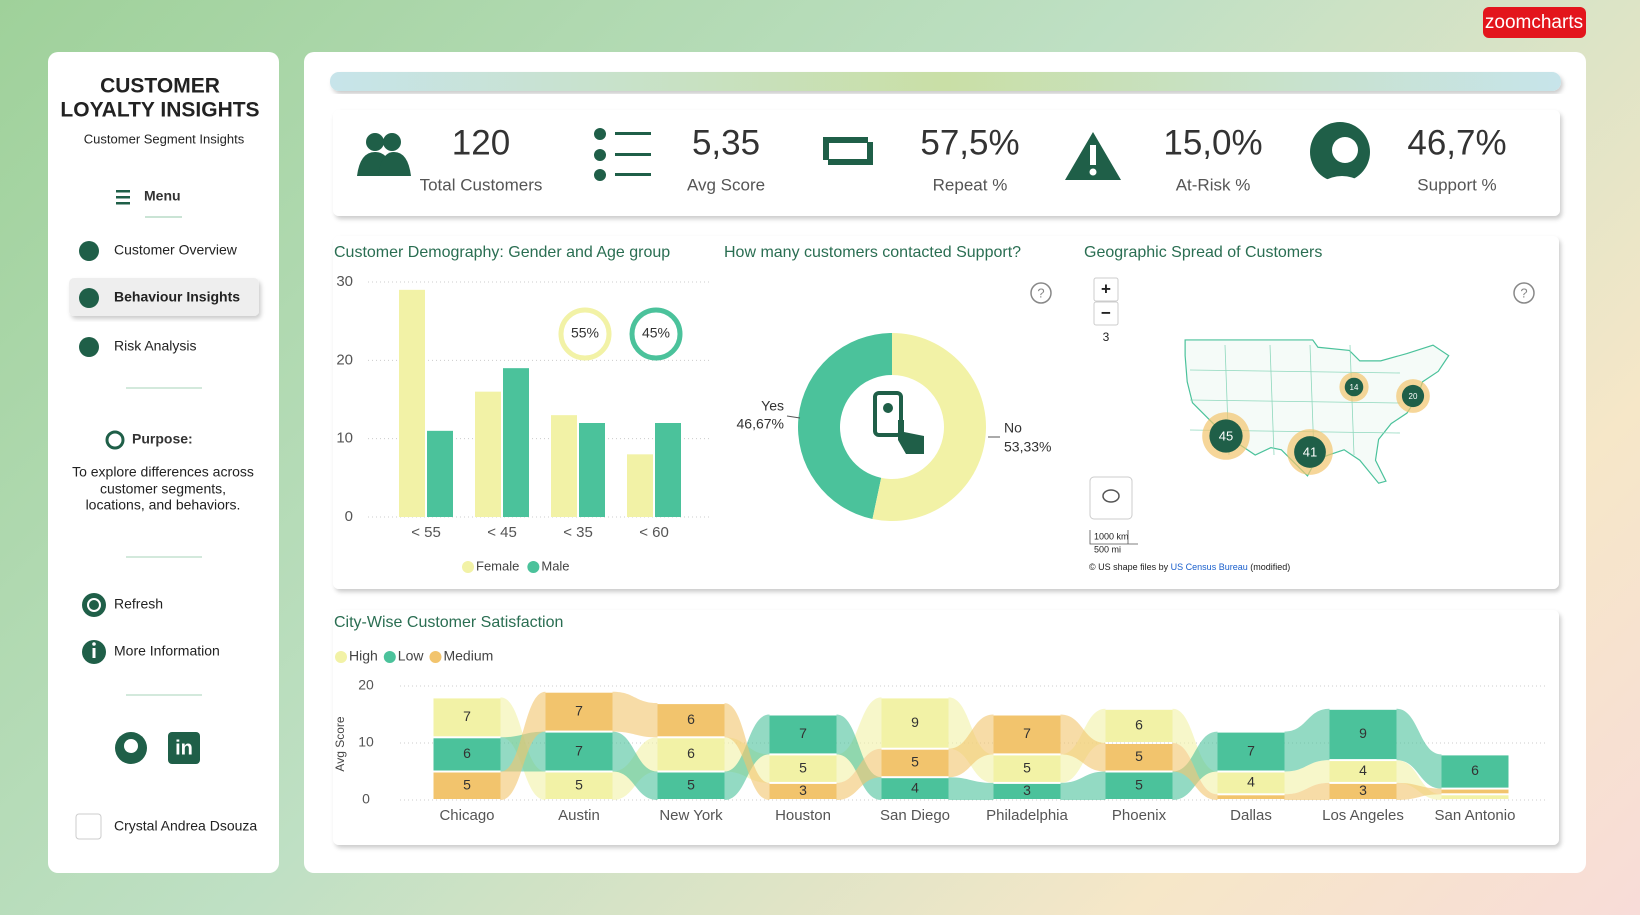 The height and width of the screenshot is (915, 1640). What do you see at coordinates (163, 462) in the screenshot?
I see `sidebar` at bounding box center [163, 462].